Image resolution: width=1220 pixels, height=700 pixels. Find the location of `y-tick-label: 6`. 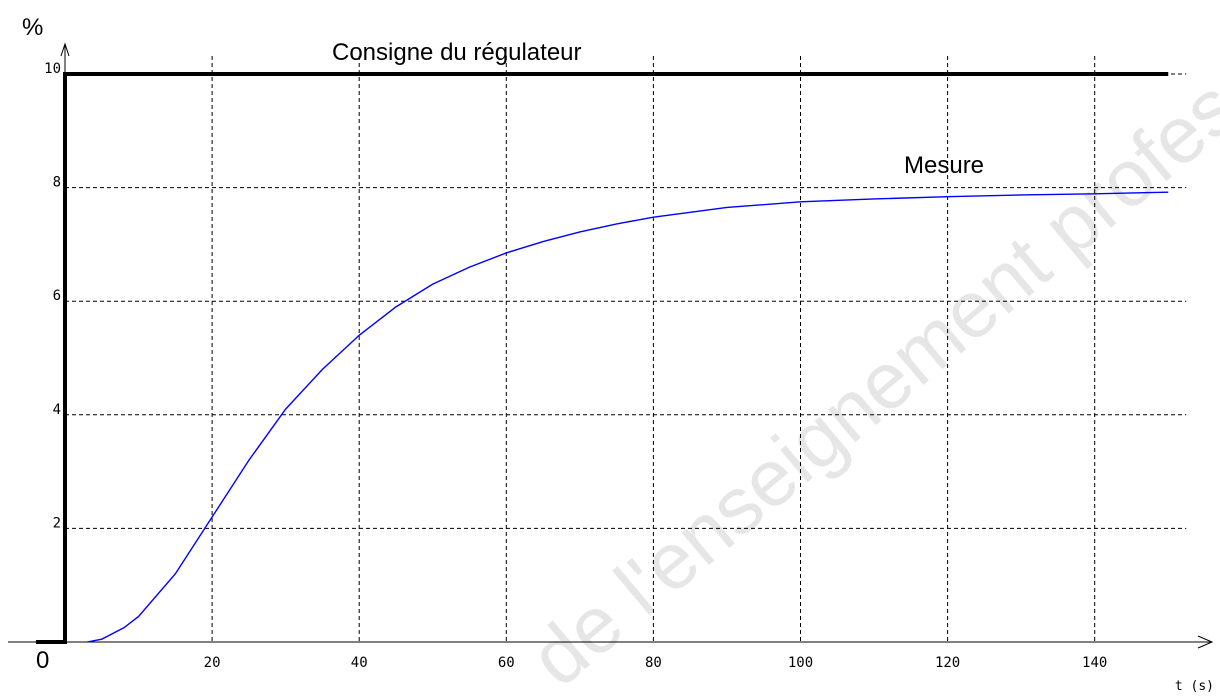

y-tick-label: 6 is located at coordinates (57, 296).